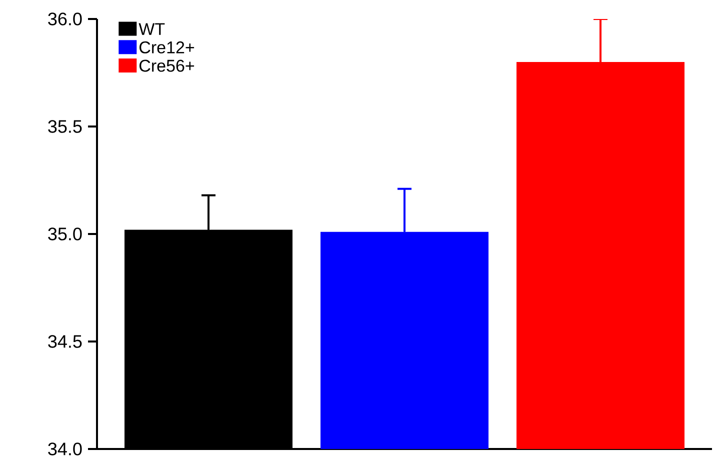 Image resolution: width=728 pixels, height=462 pixels. Describe the element at coordinates (65, 341) in the screenshot. I see `y-tick-label: 34.5` at that location.